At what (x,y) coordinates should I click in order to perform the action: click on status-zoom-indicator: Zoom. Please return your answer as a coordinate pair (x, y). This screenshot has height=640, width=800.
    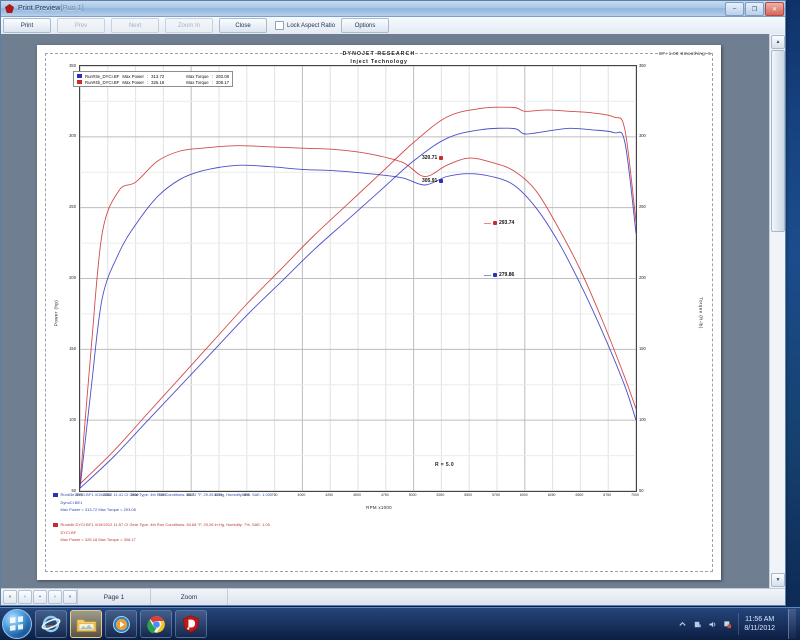
    Looking at the image, I should click on (188, 597).